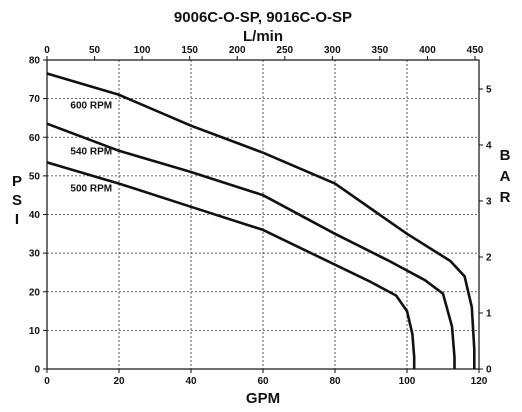 Image resolution: width=522 pixels, height=412 pixels. What do you see at coordinates (284, 50) in the screenshot?
I see `top-tick-label: 250` at bounding box center [284, 50].